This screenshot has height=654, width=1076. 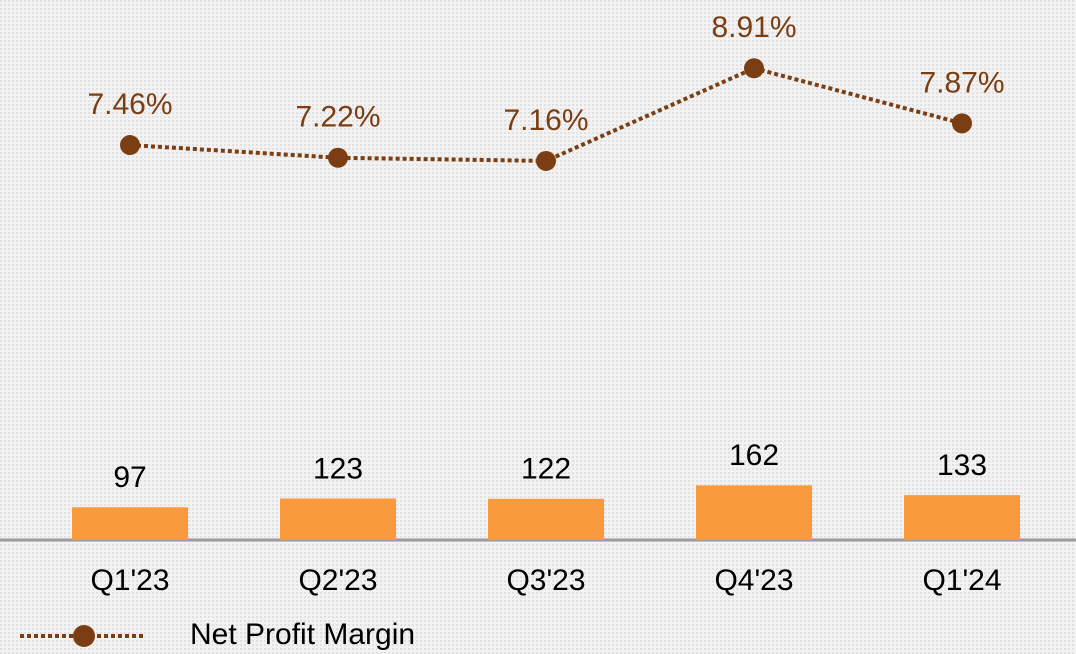 I want to click on line-value-label: 7.16%, so click(x=545, y=120).